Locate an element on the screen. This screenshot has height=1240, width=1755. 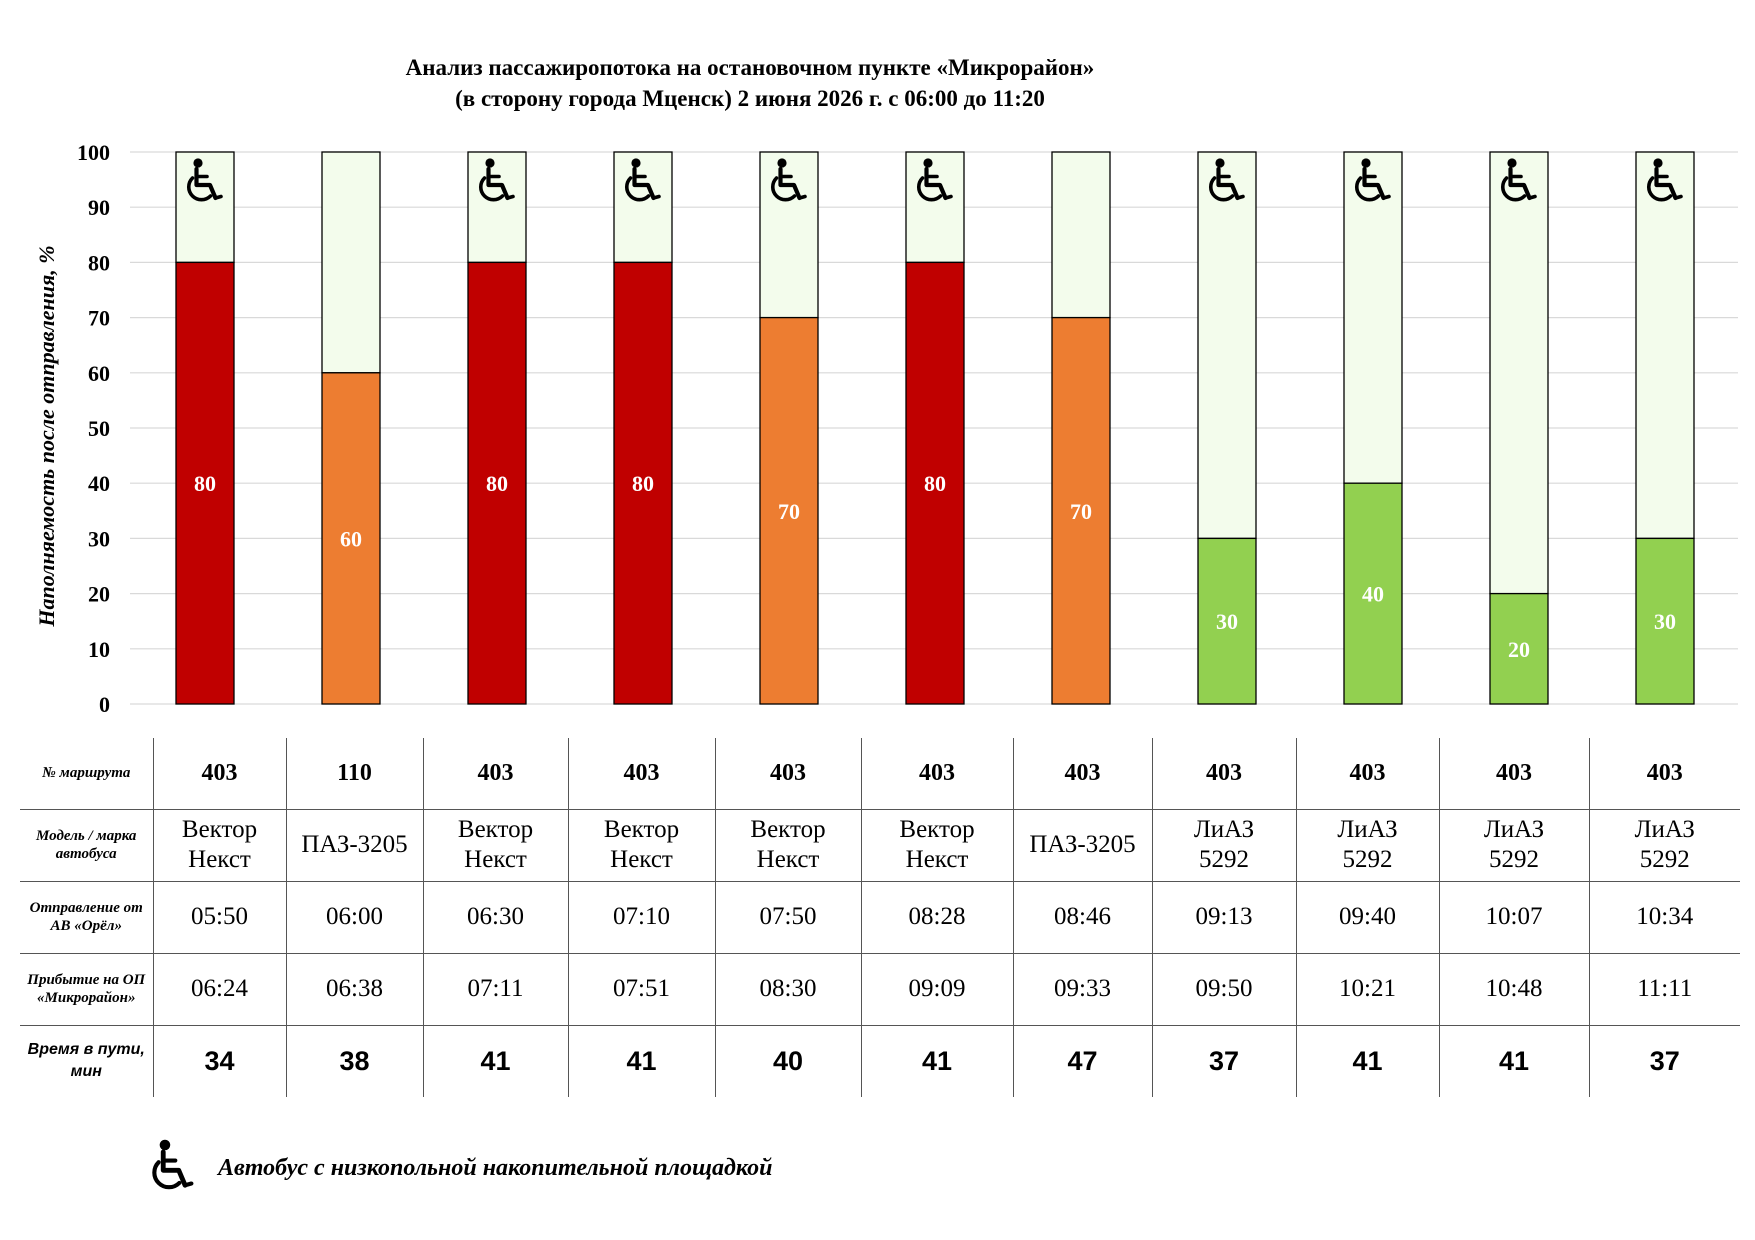
y-tick-label: 100 is located at coordinates (93, 152).